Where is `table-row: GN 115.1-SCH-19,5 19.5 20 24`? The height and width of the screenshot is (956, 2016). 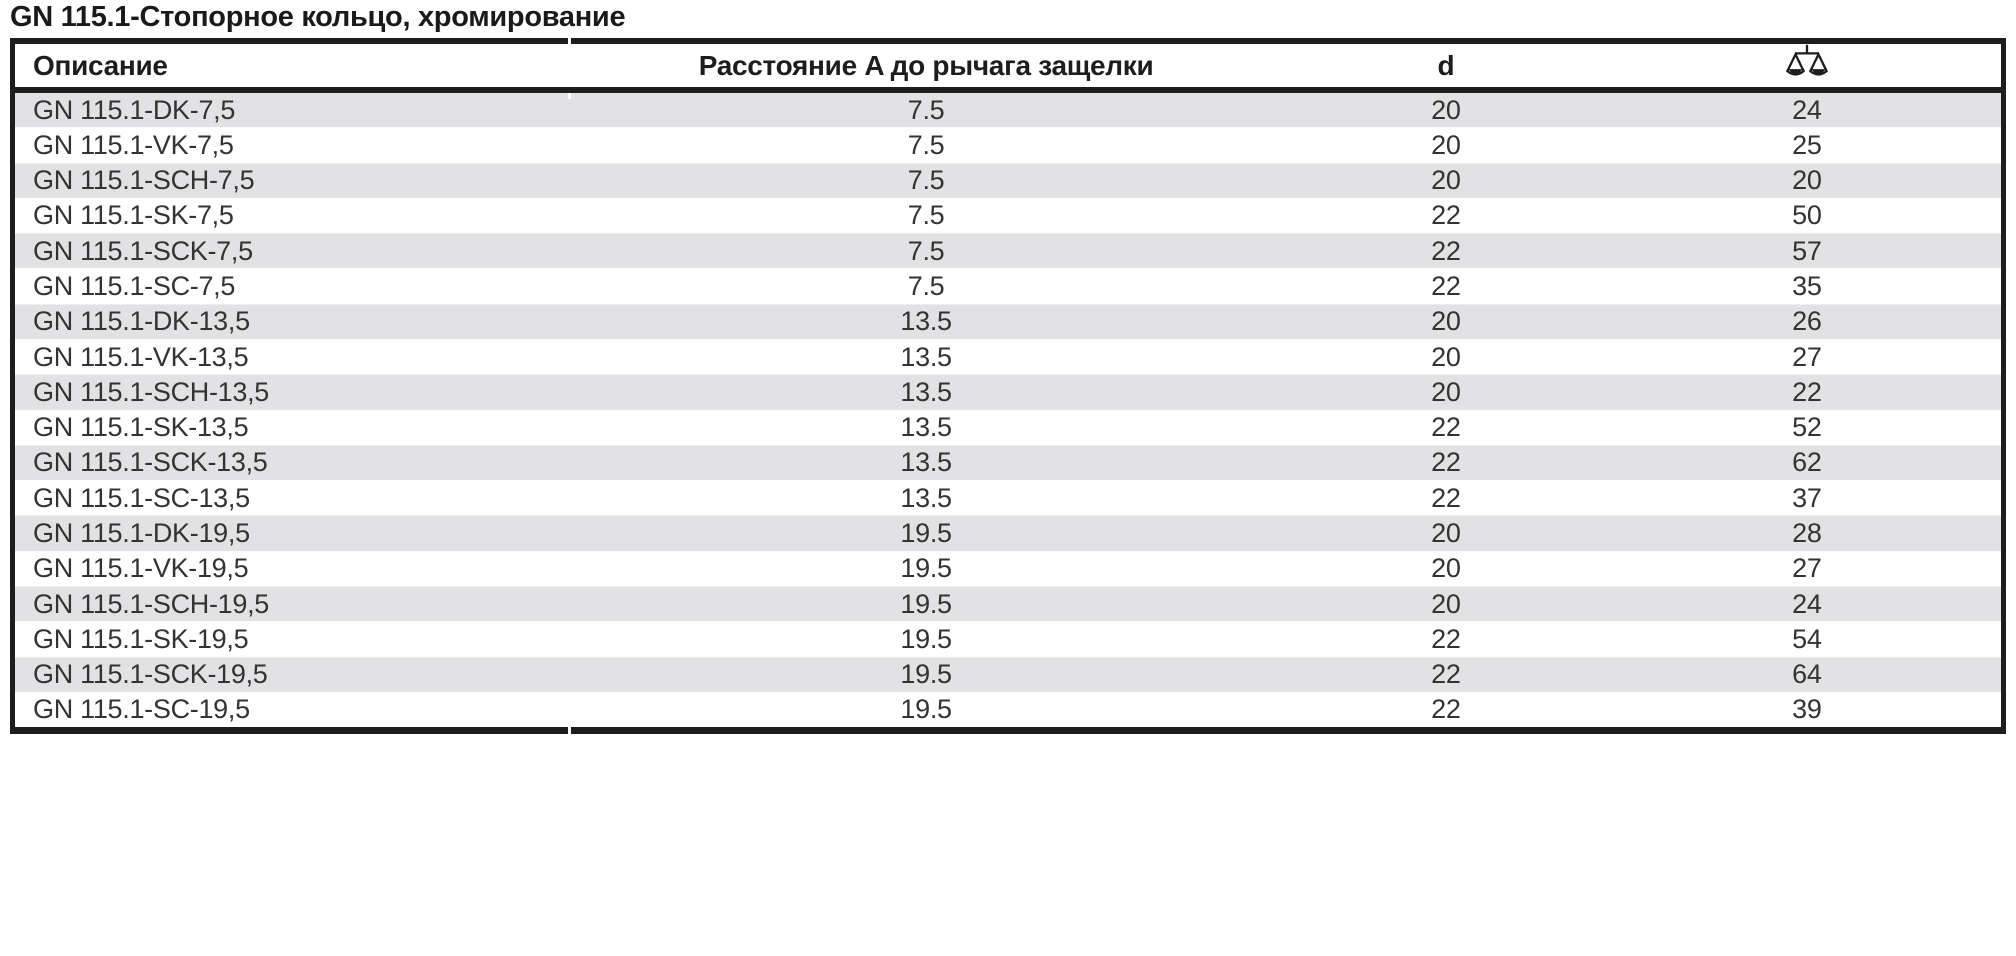 table-row: GN 115.1-SCH-19,5 19.5 20 24 is located at coordinates (1008, 603).